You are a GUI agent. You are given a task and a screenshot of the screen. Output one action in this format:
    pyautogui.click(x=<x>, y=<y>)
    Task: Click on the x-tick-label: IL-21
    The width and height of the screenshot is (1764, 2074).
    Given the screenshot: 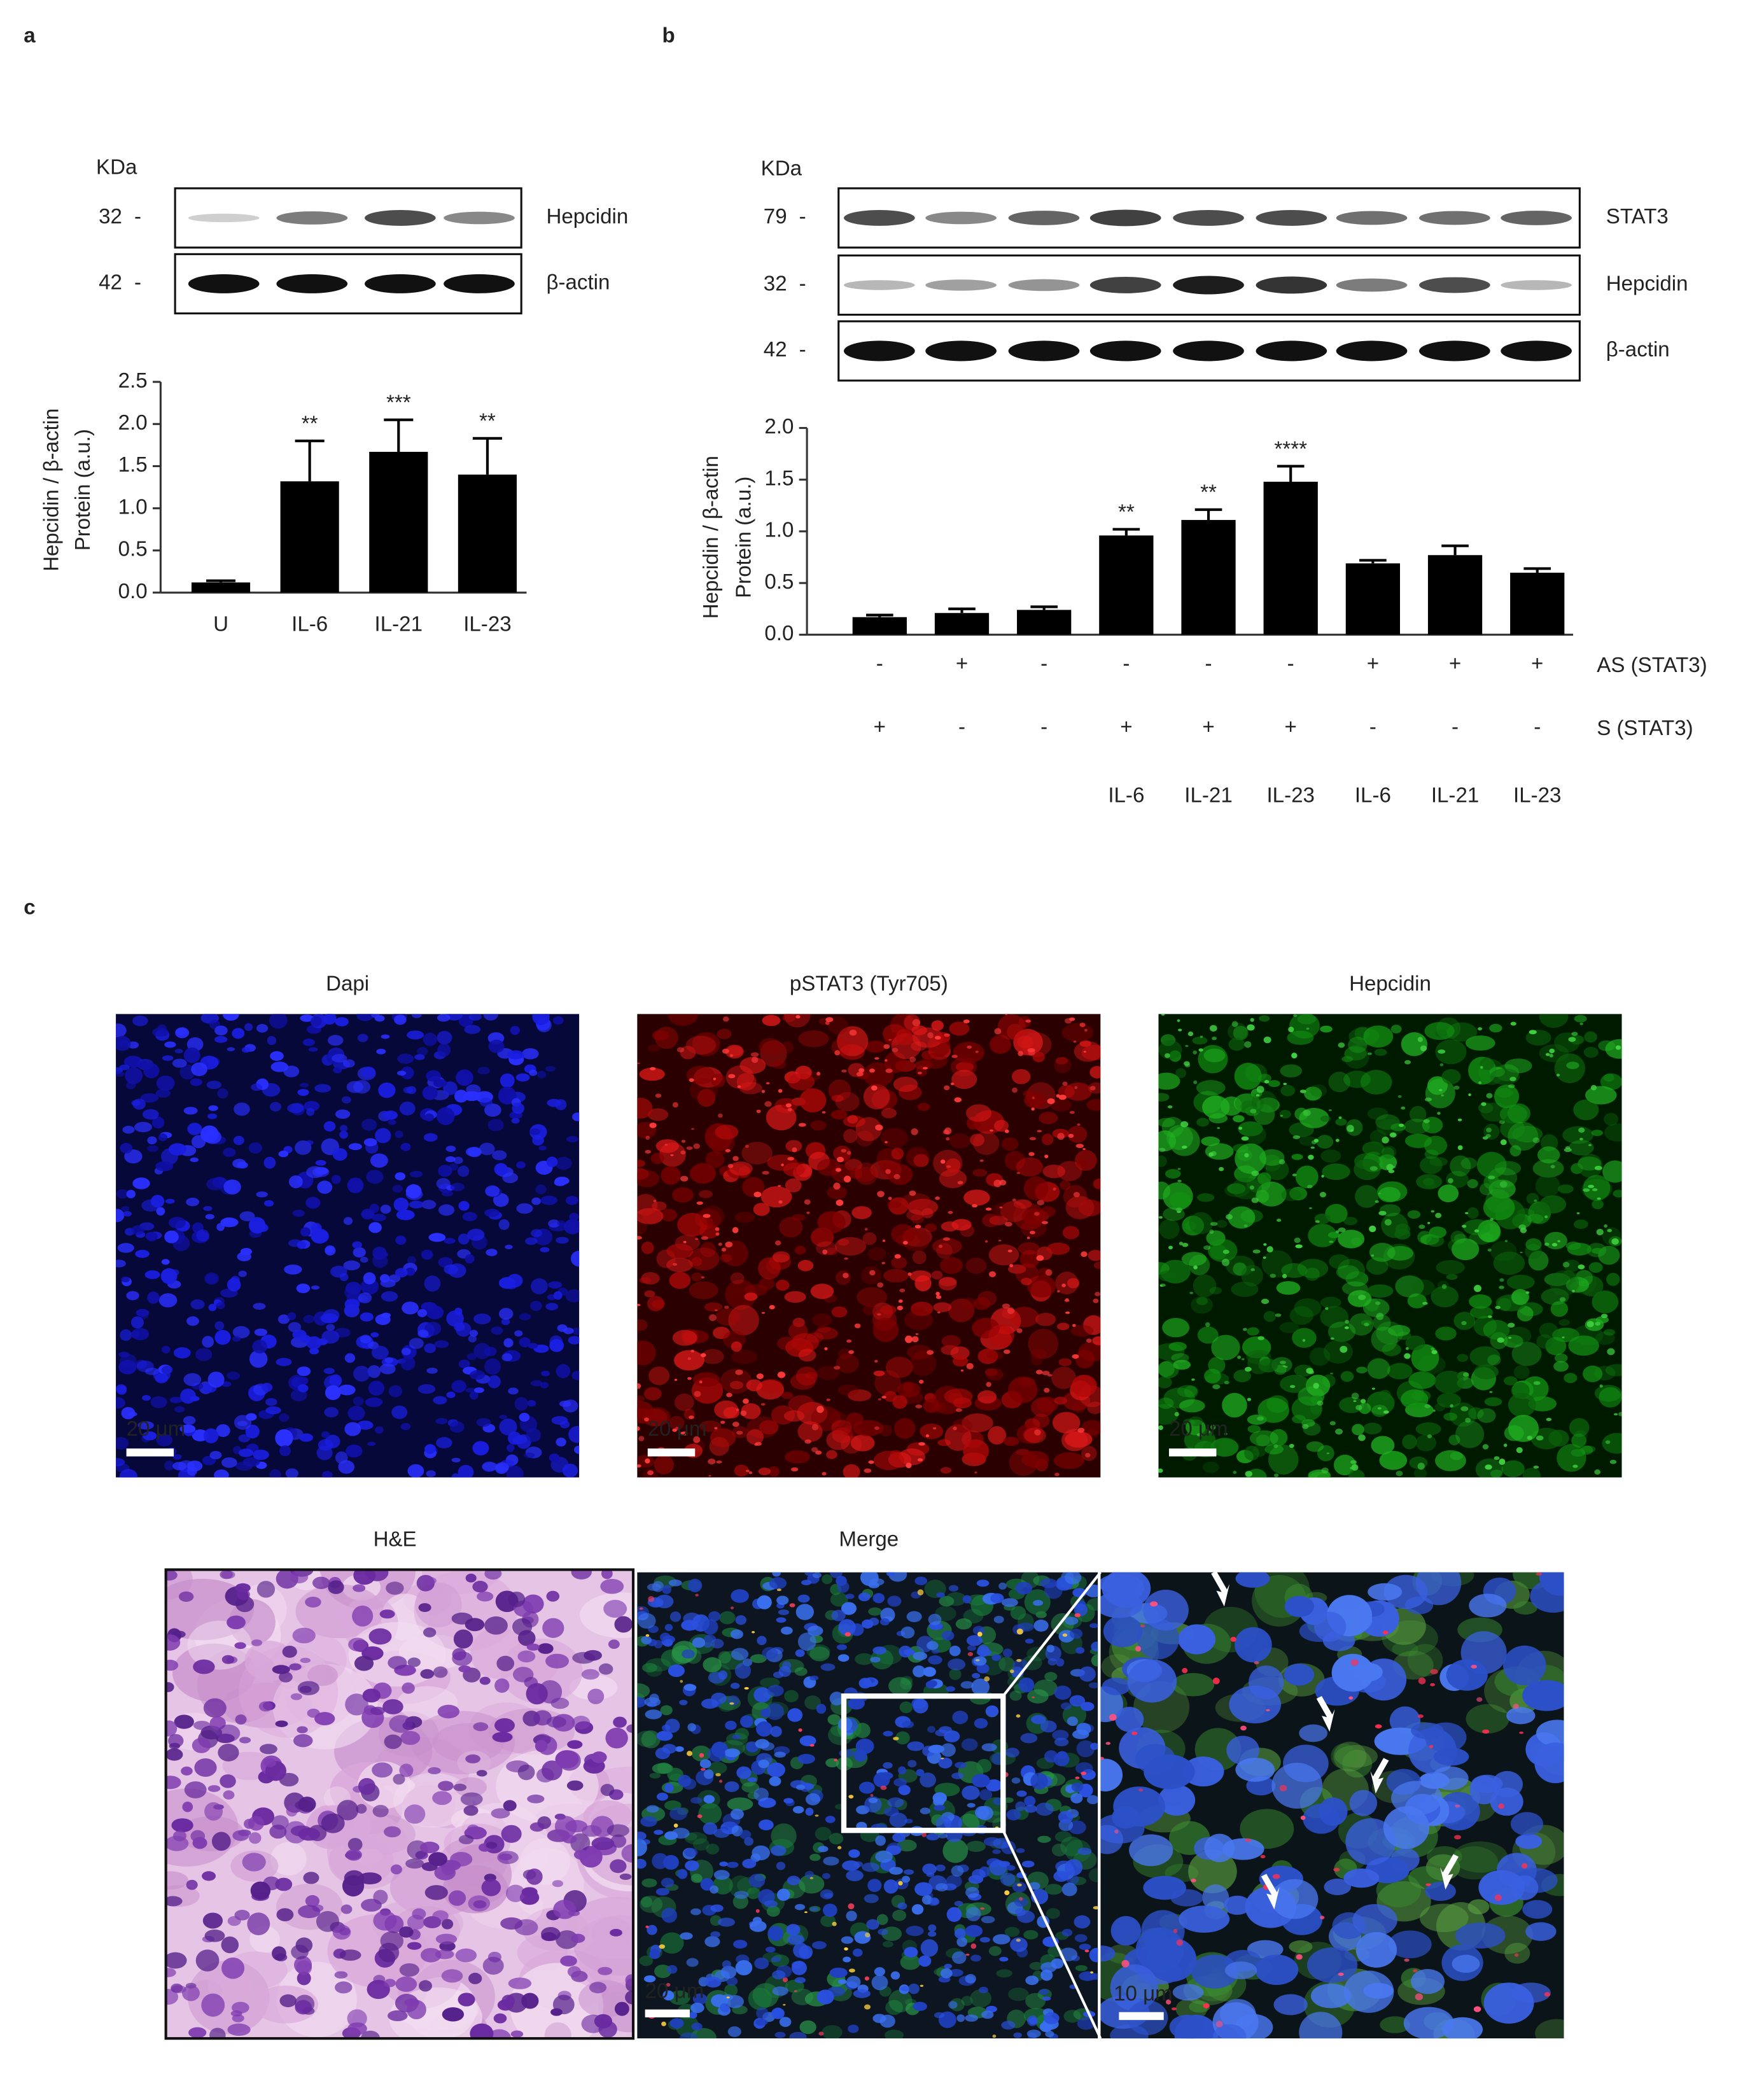 What is the action you would take?
    pyautogui.click(x=1455, y=796)
    